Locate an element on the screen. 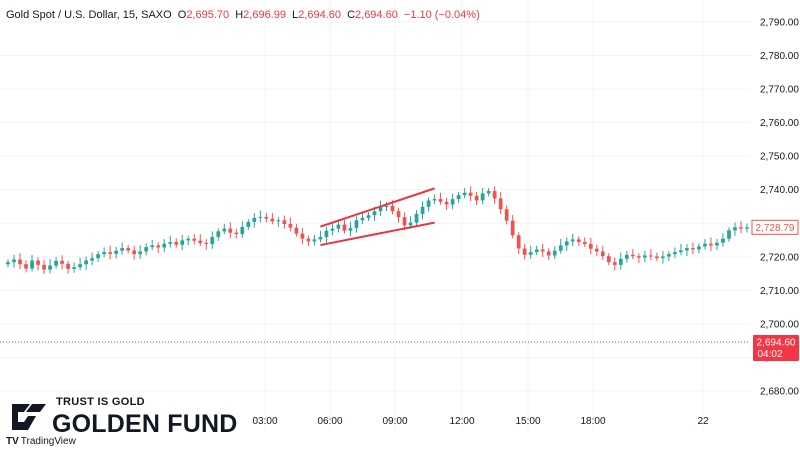  y-tick-label: 2,770.00 is located at coordinates (779, 90).